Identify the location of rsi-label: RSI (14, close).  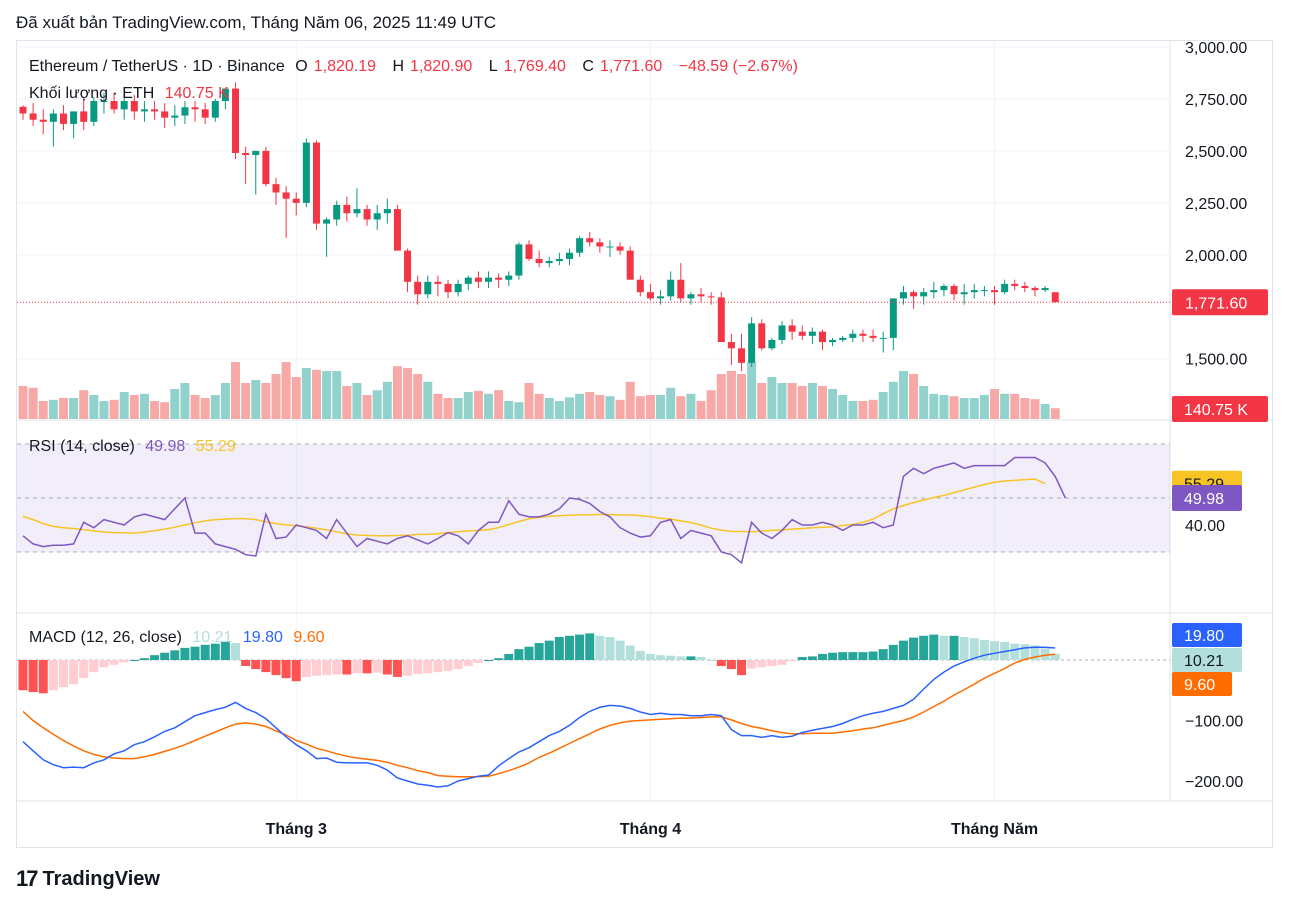
(82, 446).